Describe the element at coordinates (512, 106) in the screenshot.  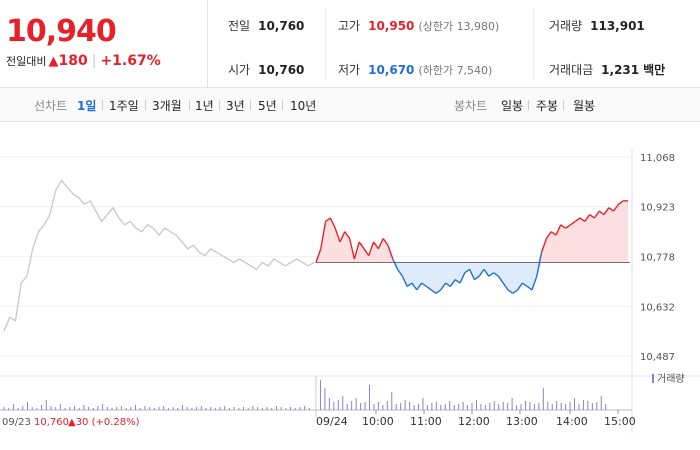
I see `tab-daily-candle: 일봉` at that location.